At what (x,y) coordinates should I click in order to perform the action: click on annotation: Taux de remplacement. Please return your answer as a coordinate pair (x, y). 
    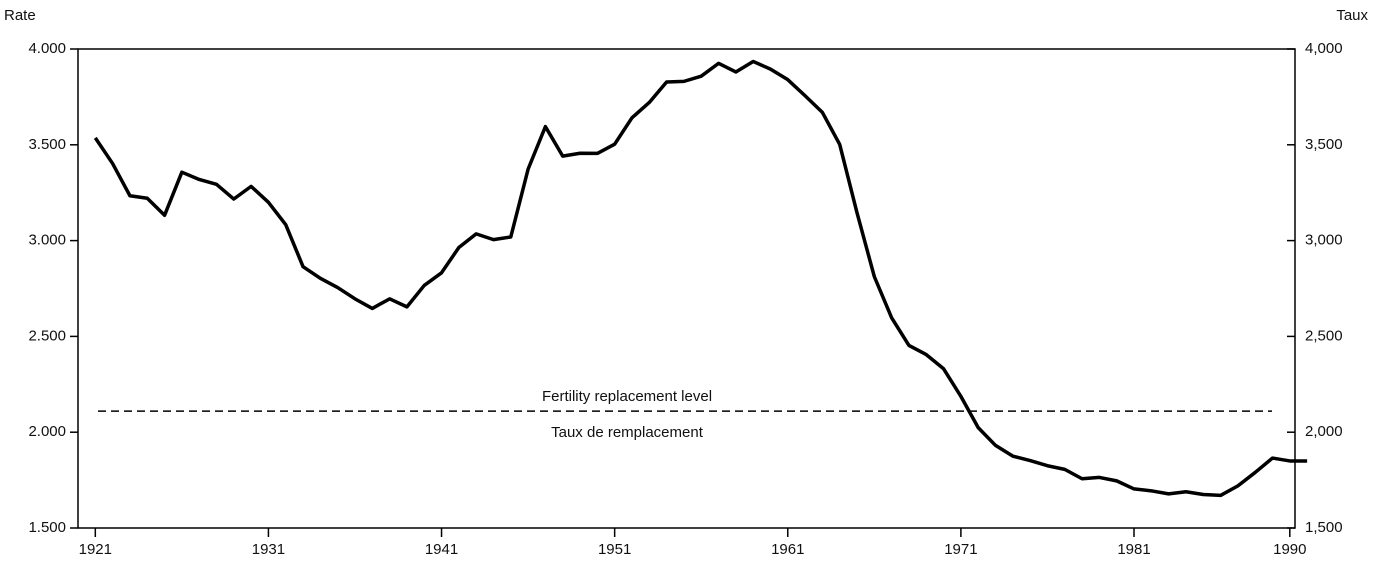
    Looking at the image, I should click on (627, 432).